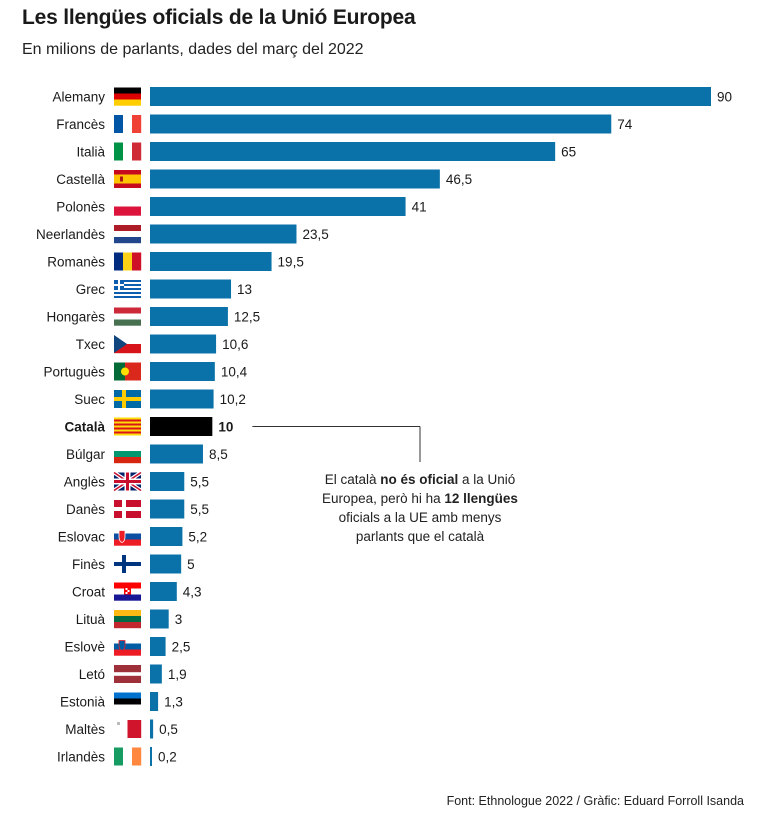 Image resolution: width=776 pixels, height=830 pixels. I want to click on category-label: Eslovac, so click(82, 537).